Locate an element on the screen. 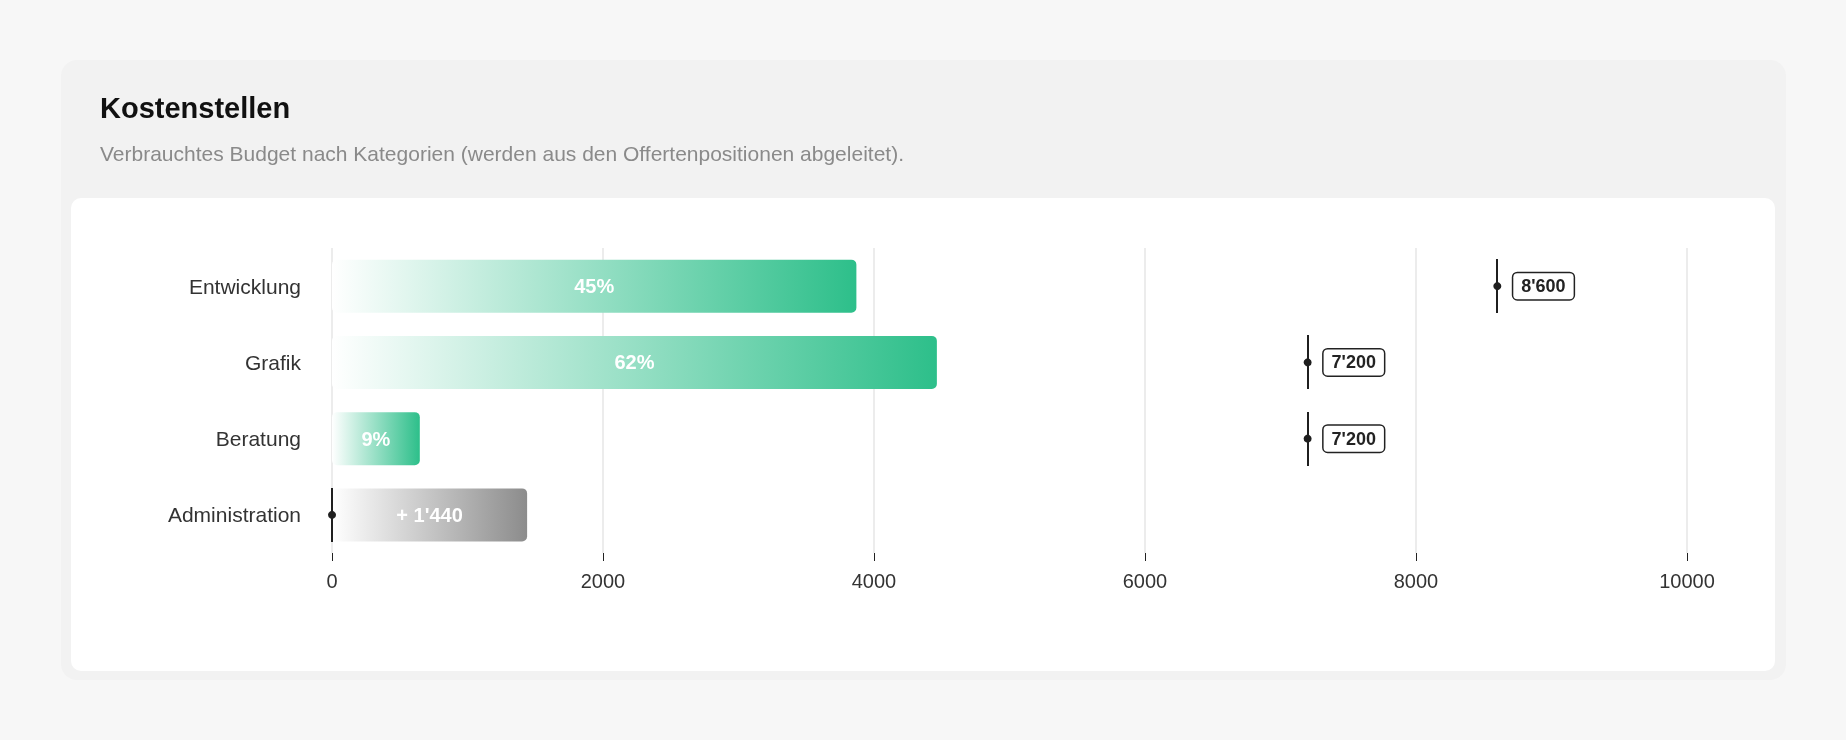 The image size is (1846, 740). annotation: 45% is located at coordinates (594, 286).